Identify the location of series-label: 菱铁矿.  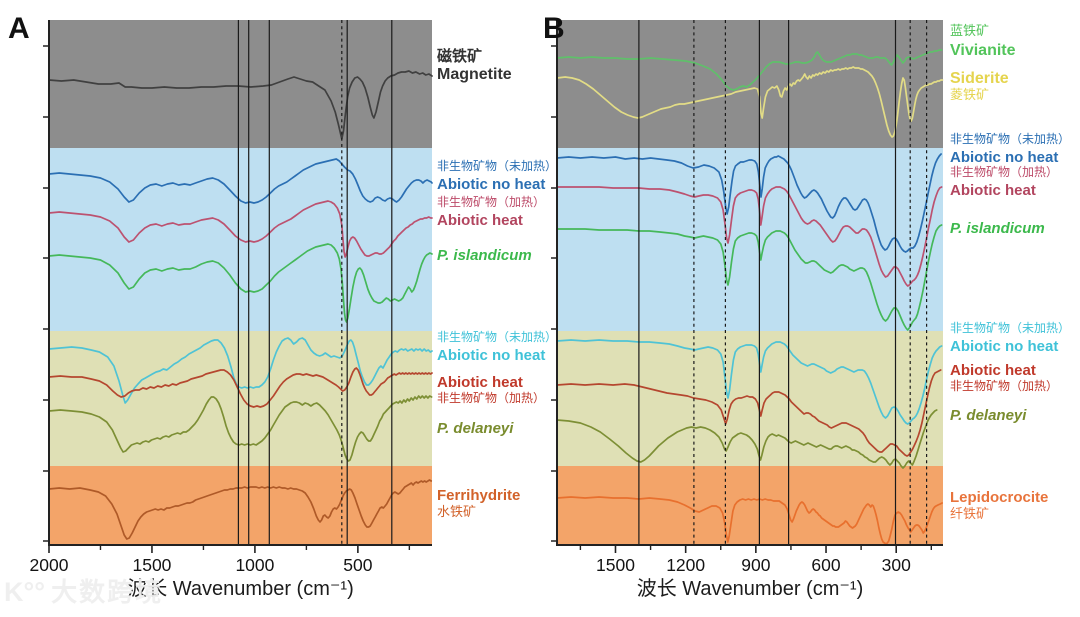
(970, 94).